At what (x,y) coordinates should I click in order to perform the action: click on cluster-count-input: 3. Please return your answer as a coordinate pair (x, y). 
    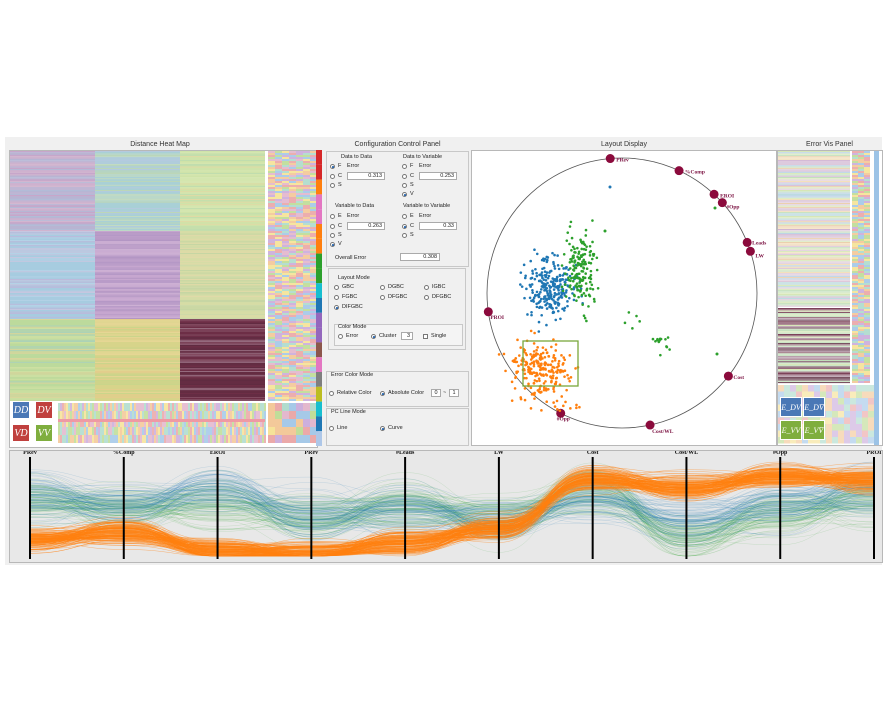
    Looking at the image, I should click on (407, 336).